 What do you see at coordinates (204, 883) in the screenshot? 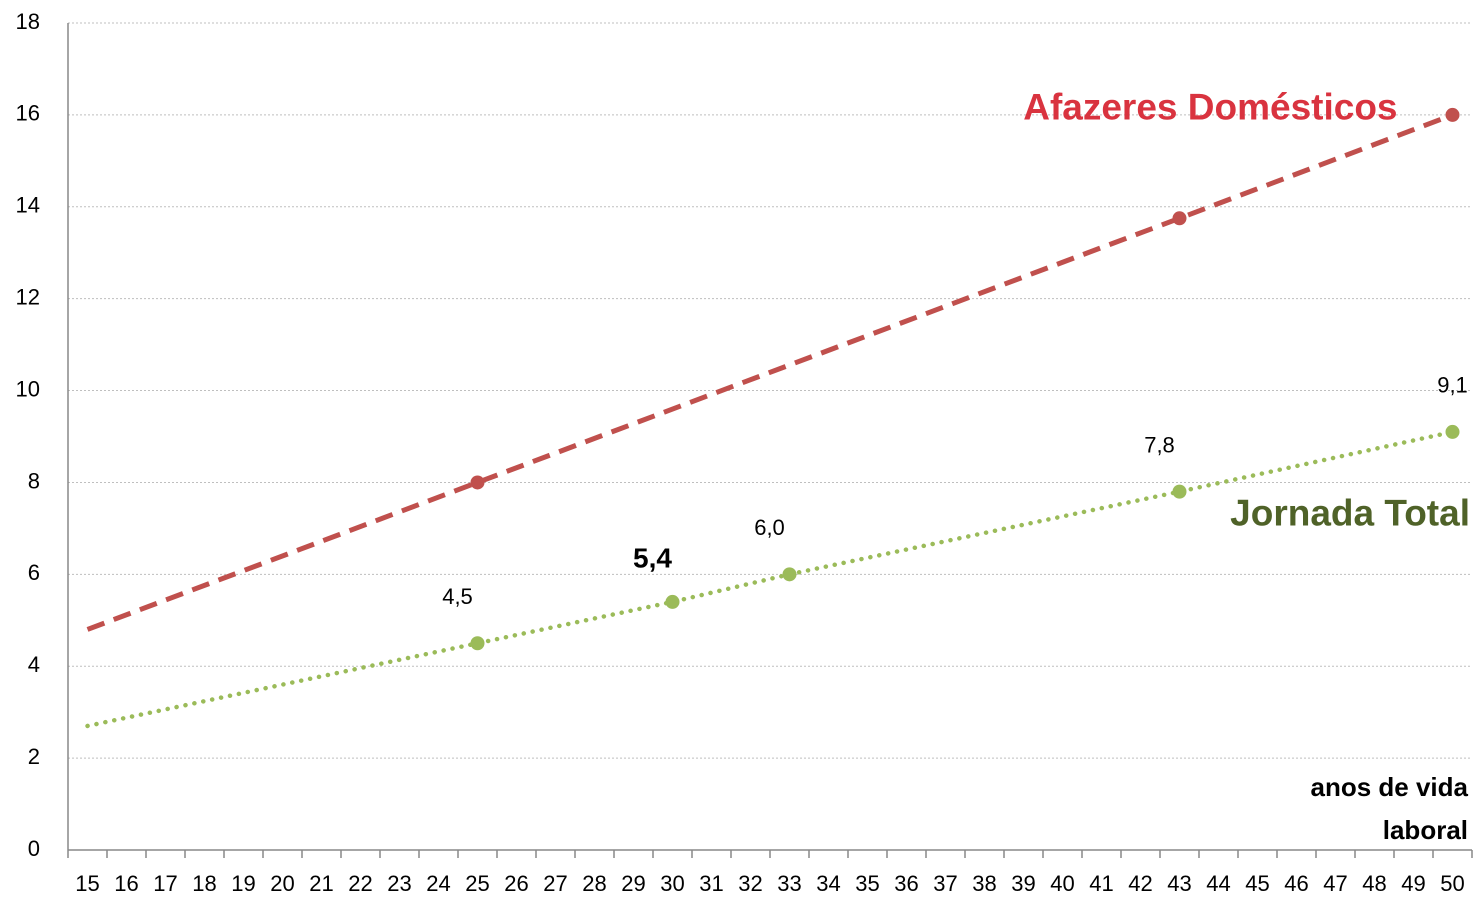
I see `x-tick-label: 18` at bounding box center [204, 883].